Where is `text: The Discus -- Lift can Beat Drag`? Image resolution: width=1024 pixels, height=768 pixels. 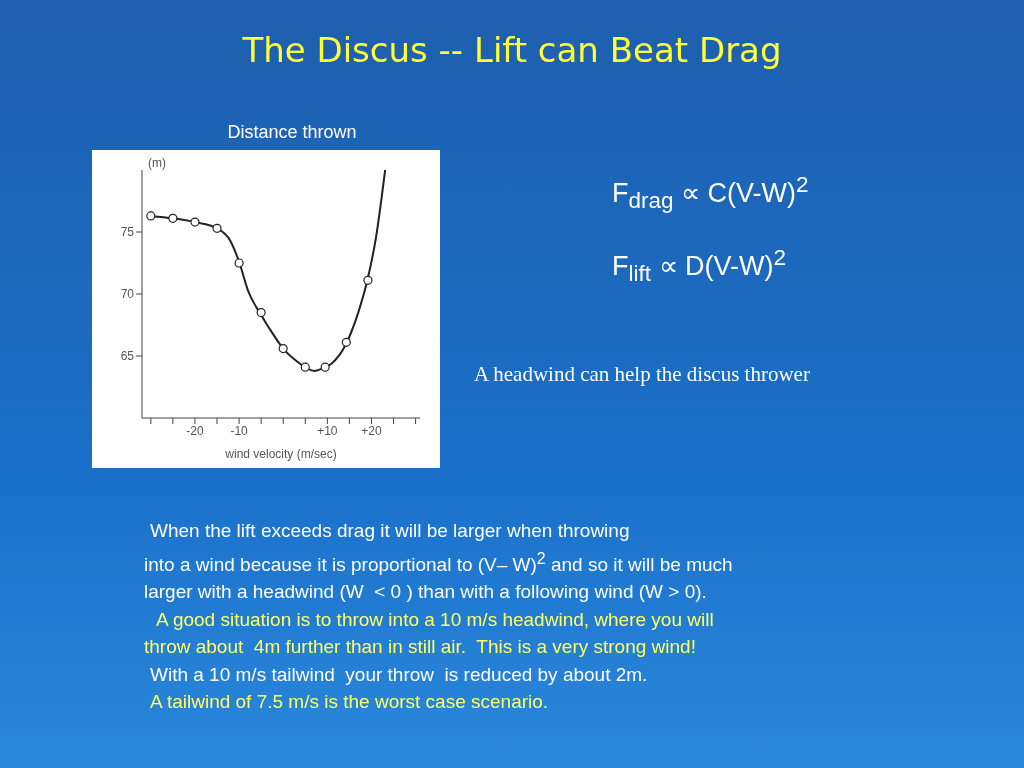
text: The Discus -- Lift can Beat Drag is located at coordinates (512, 50).